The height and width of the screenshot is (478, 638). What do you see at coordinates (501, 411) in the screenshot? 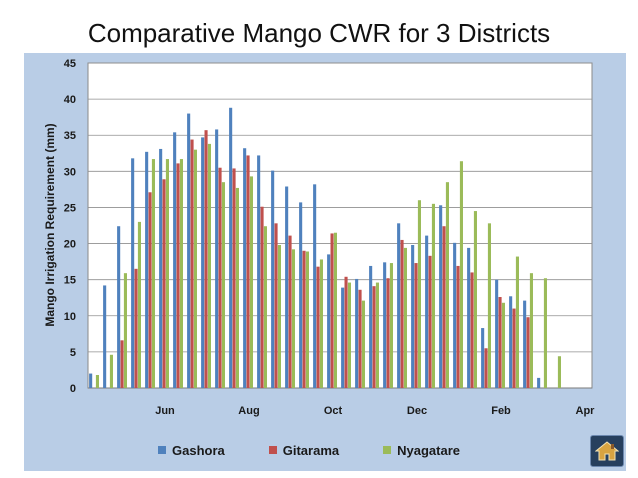
I see `x-tick-label: Feb` at bounding box center [501, 411].